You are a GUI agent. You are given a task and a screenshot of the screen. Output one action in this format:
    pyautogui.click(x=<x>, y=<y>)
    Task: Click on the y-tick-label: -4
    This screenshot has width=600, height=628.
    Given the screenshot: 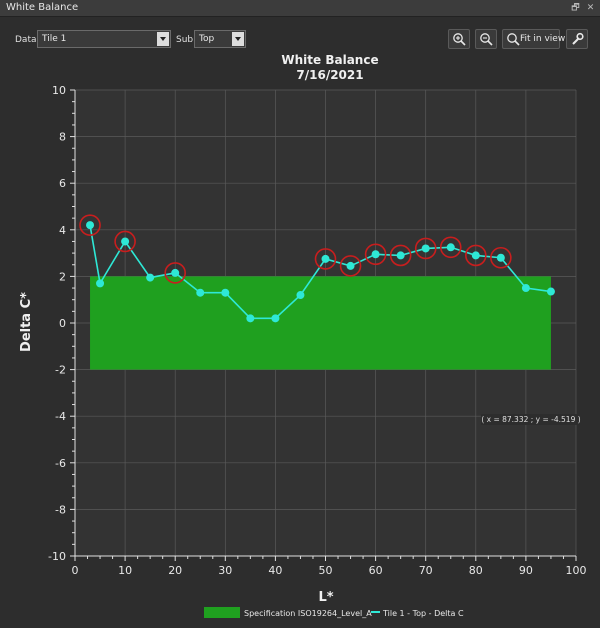 What is the action you would take?
    pyautogui.click(x=60, y=416)
    